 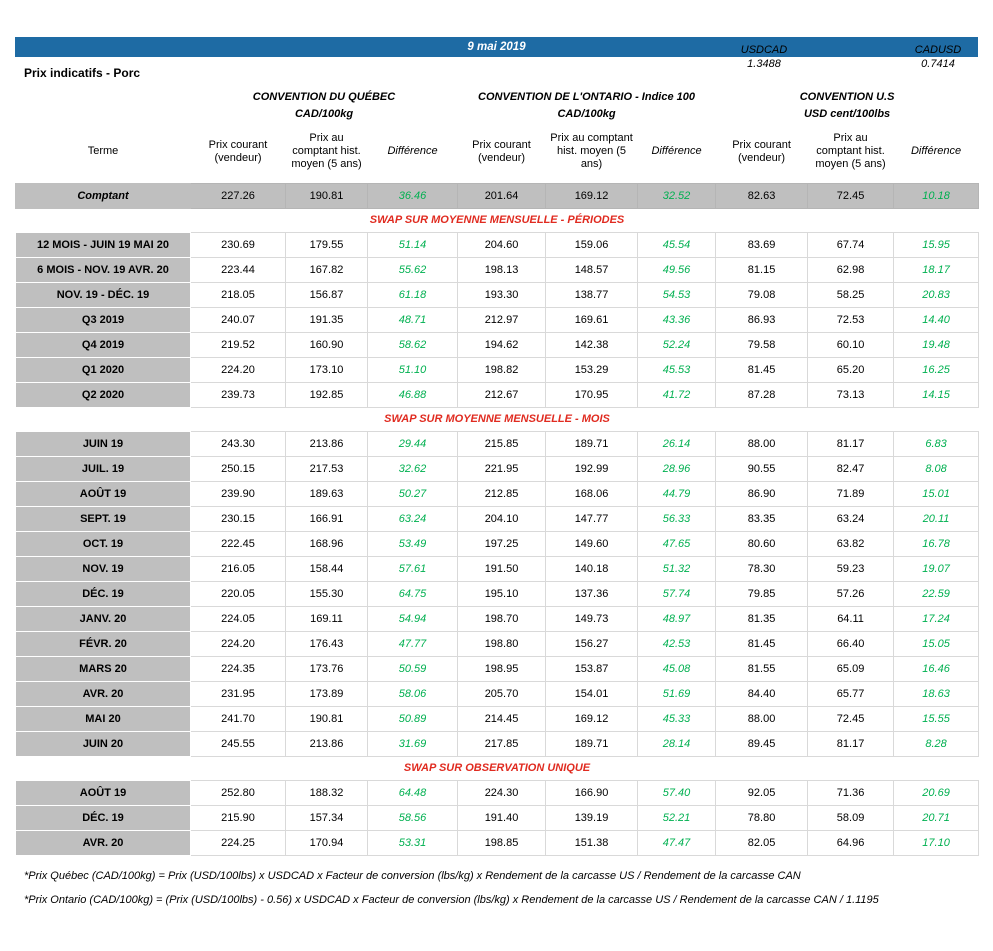 What do you see at coordinates (103, 543) in the screenshot?
I see `term-label: OCT. 19` at bounding box center [103, 543].